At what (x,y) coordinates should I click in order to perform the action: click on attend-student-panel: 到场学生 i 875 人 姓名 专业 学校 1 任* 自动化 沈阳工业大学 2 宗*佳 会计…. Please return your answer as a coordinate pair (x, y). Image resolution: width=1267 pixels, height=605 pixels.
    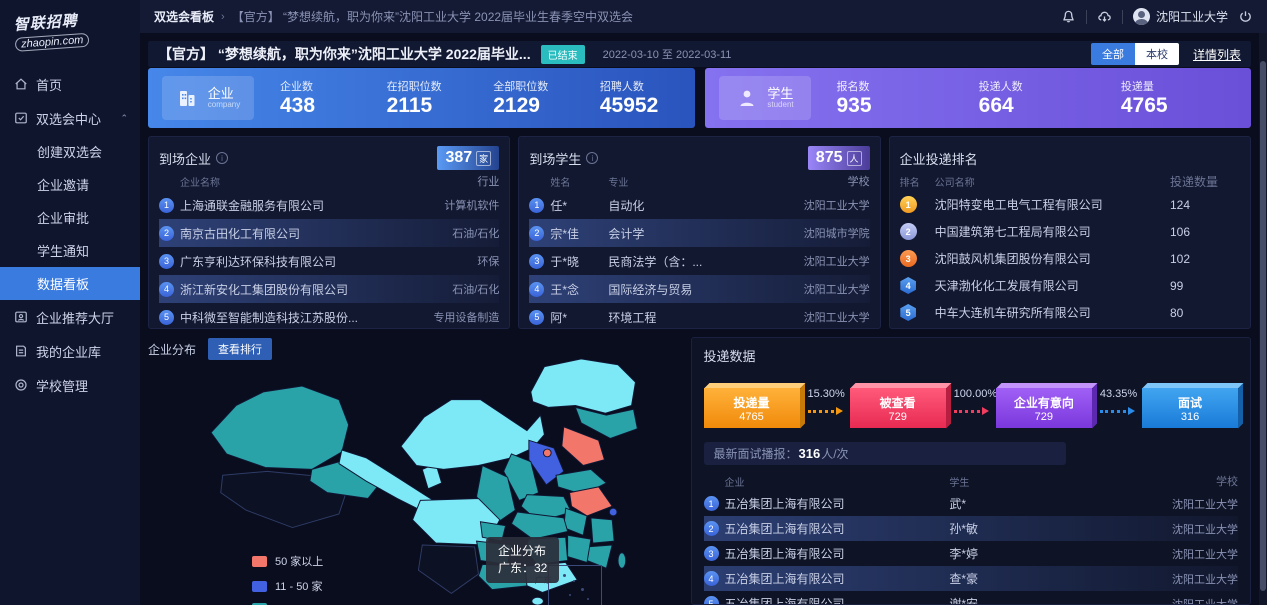
    Looking at the image, I should click on (699, 232).